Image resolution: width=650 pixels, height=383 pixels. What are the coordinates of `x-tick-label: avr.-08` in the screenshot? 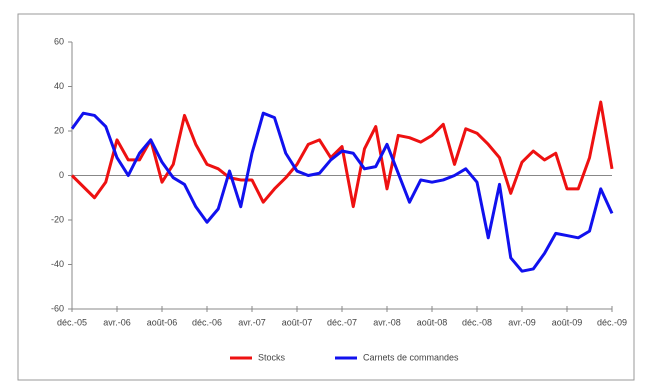 It's located at (387, 322).